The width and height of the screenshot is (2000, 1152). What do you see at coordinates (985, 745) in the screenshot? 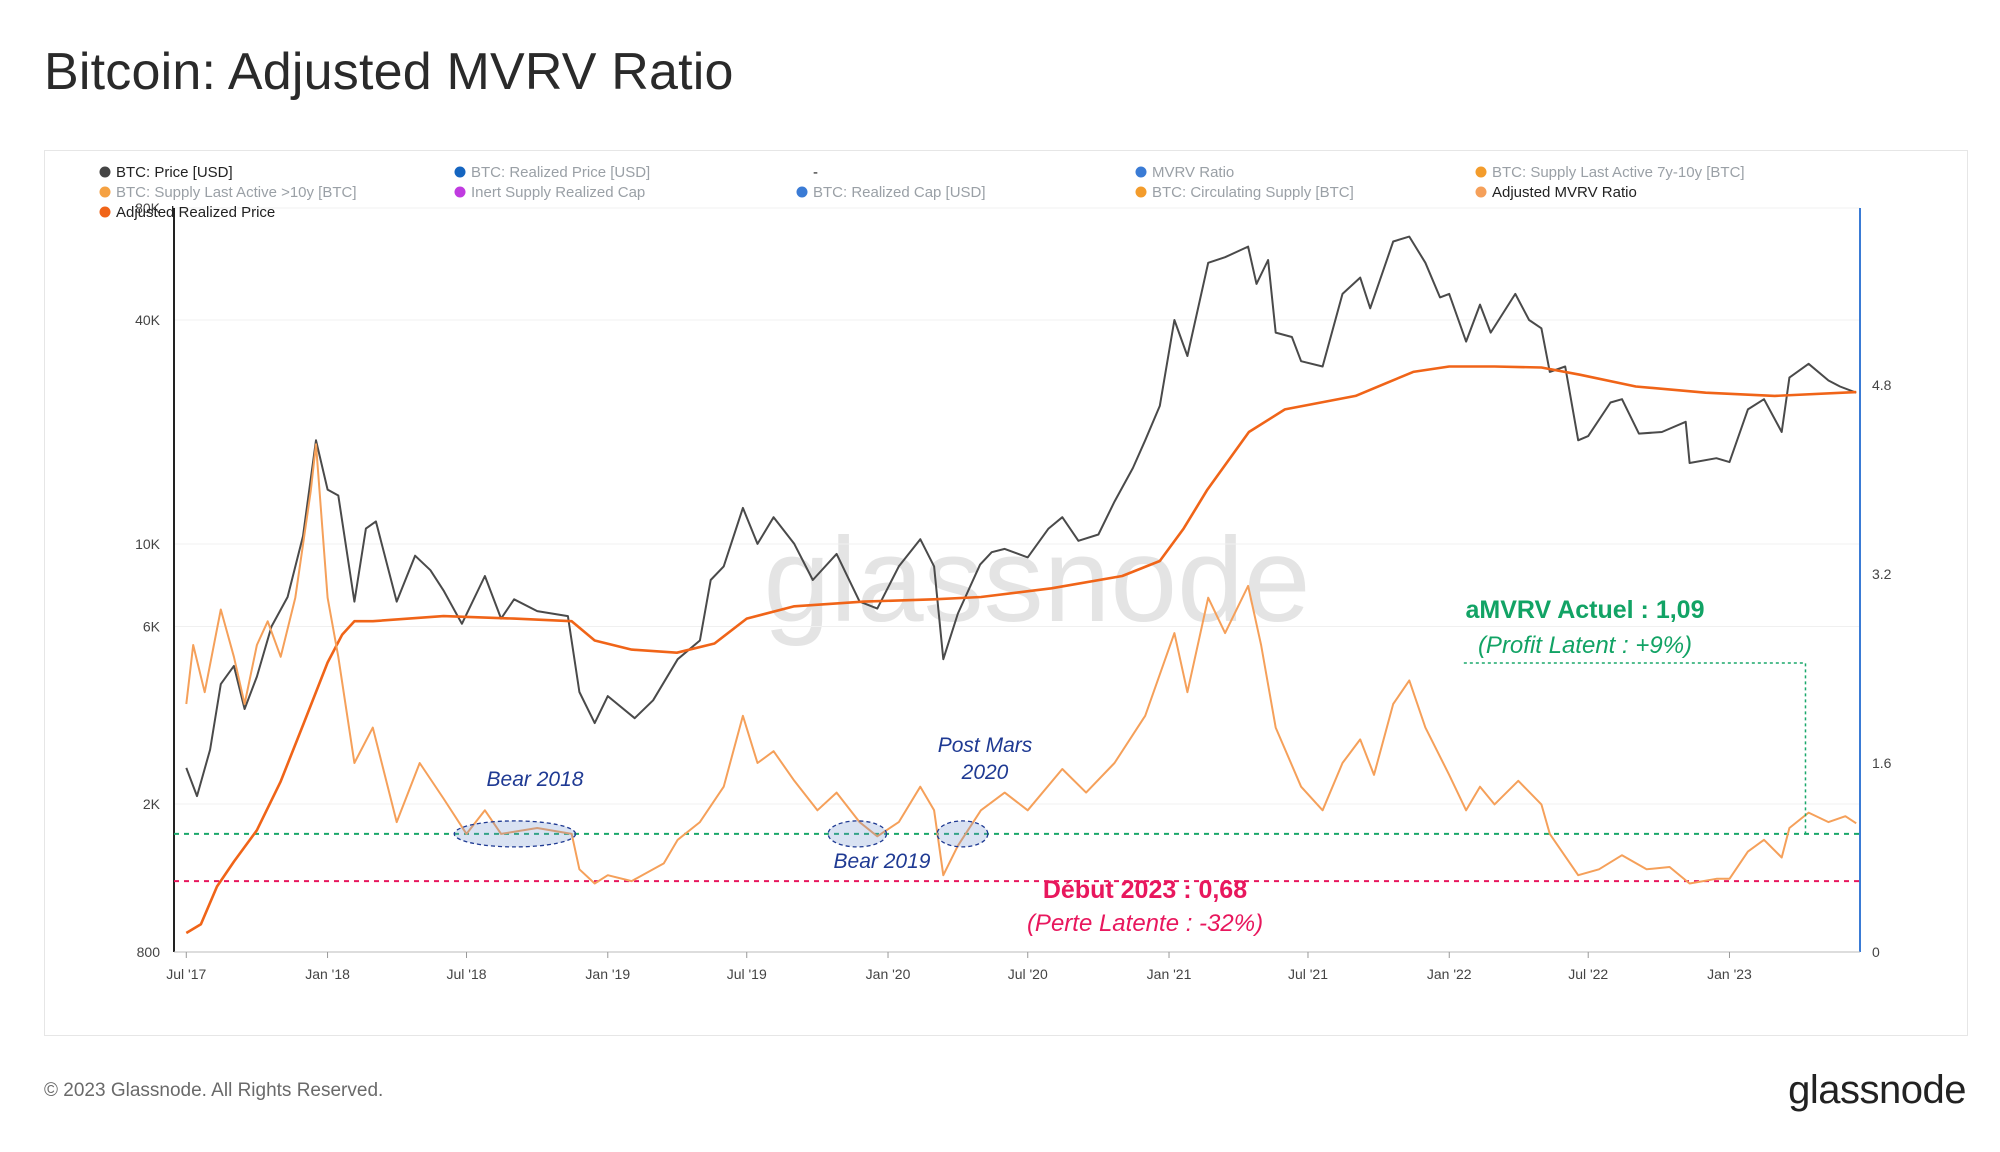
I see `post-mars-label-1: Post Mars` at bounding box center [985, 745].